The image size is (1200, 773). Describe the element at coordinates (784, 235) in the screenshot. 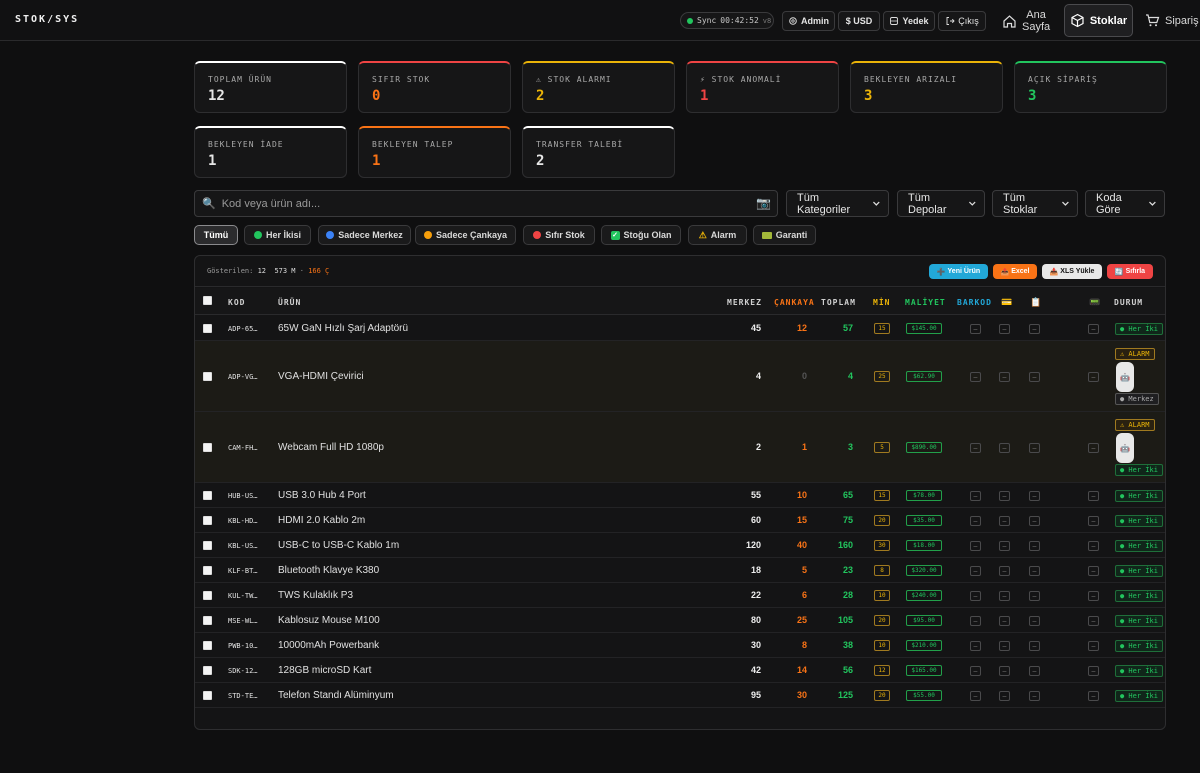

I see `filter-warranty: Garanti` at that location.